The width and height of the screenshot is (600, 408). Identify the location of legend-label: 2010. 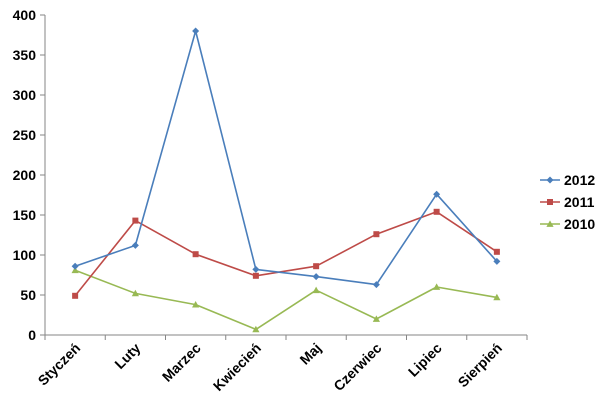
(579, 224).